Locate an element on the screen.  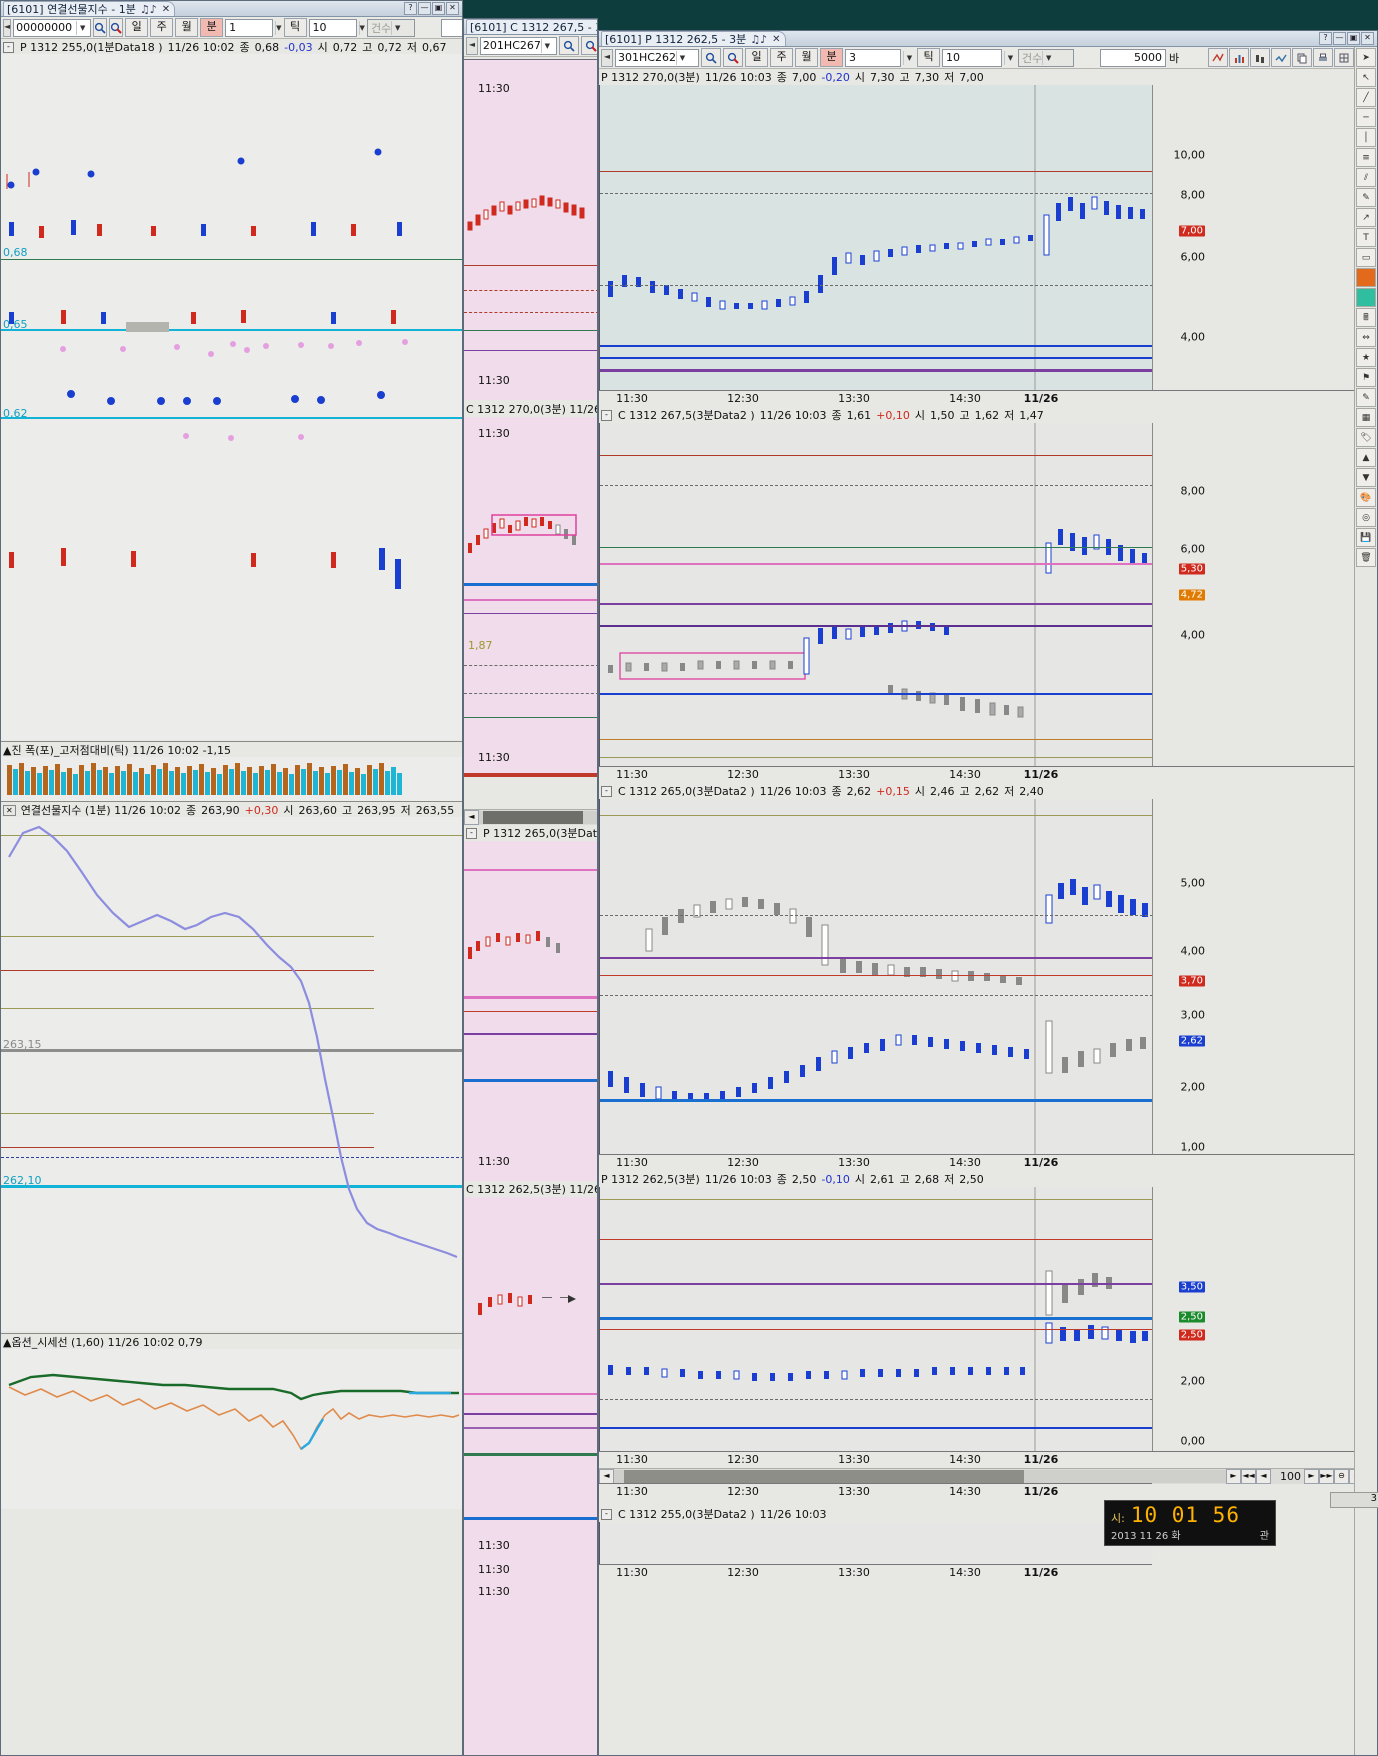
count-chevron-down-icon: ▼ is located at coordinates (397, 27).